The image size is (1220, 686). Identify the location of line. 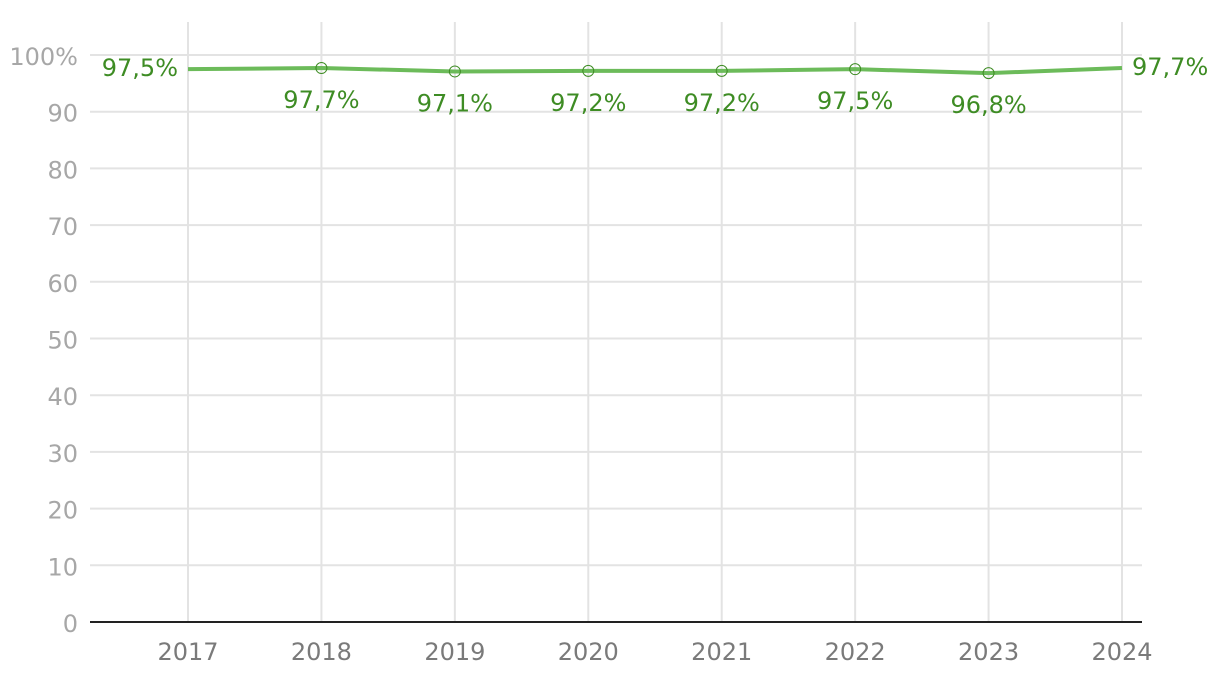
(655, 71).